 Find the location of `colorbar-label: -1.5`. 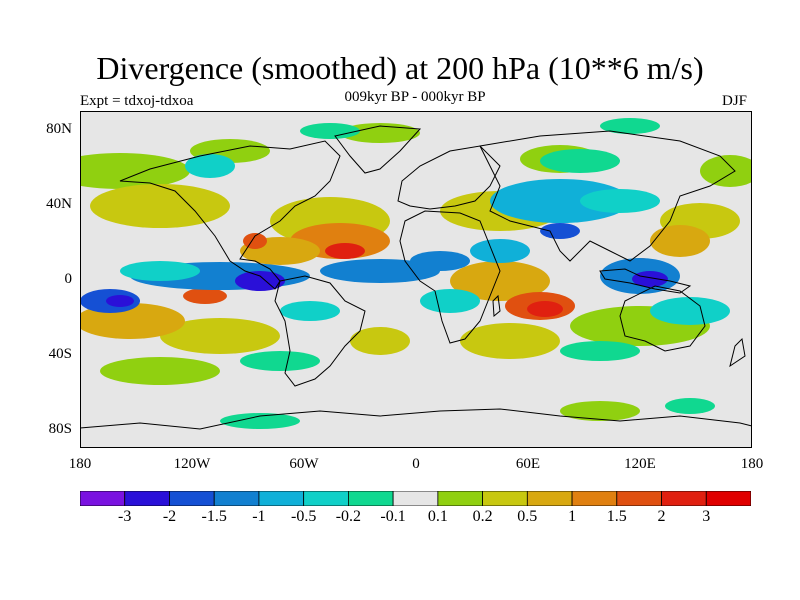

colorbar-label: -1.5 is located at coordinates (214, 516).